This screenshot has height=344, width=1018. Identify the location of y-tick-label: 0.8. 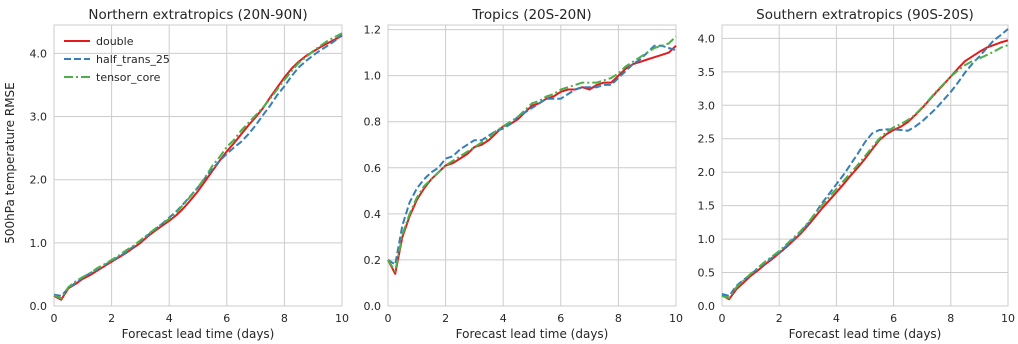
(373, 122).